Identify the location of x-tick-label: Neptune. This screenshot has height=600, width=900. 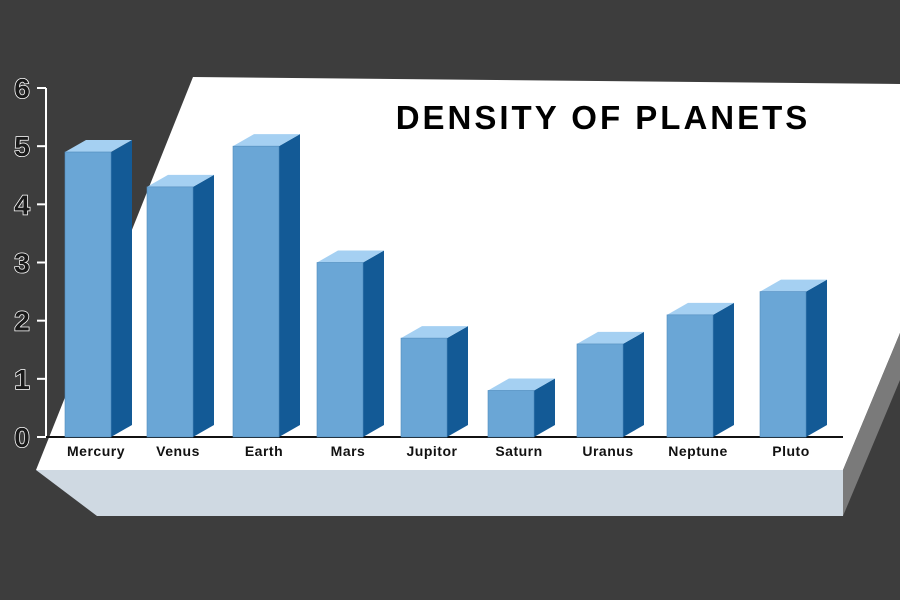
(698, 451).